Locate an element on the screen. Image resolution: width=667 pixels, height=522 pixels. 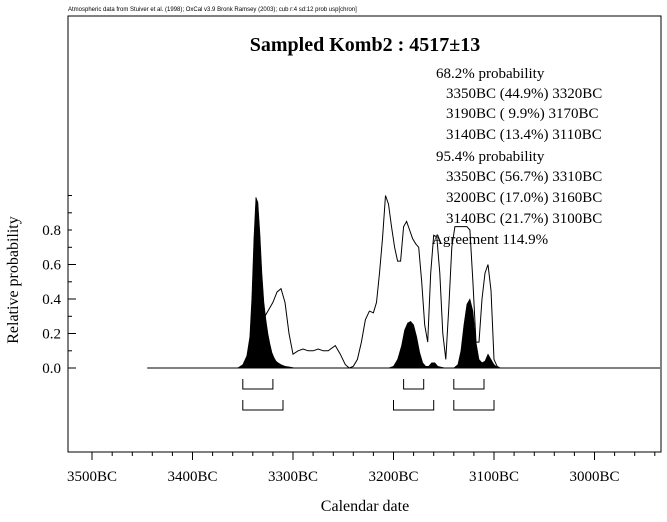
p68-range-1: 3350BC (44.9%) 3320BC is located at coordinates (524, 94).